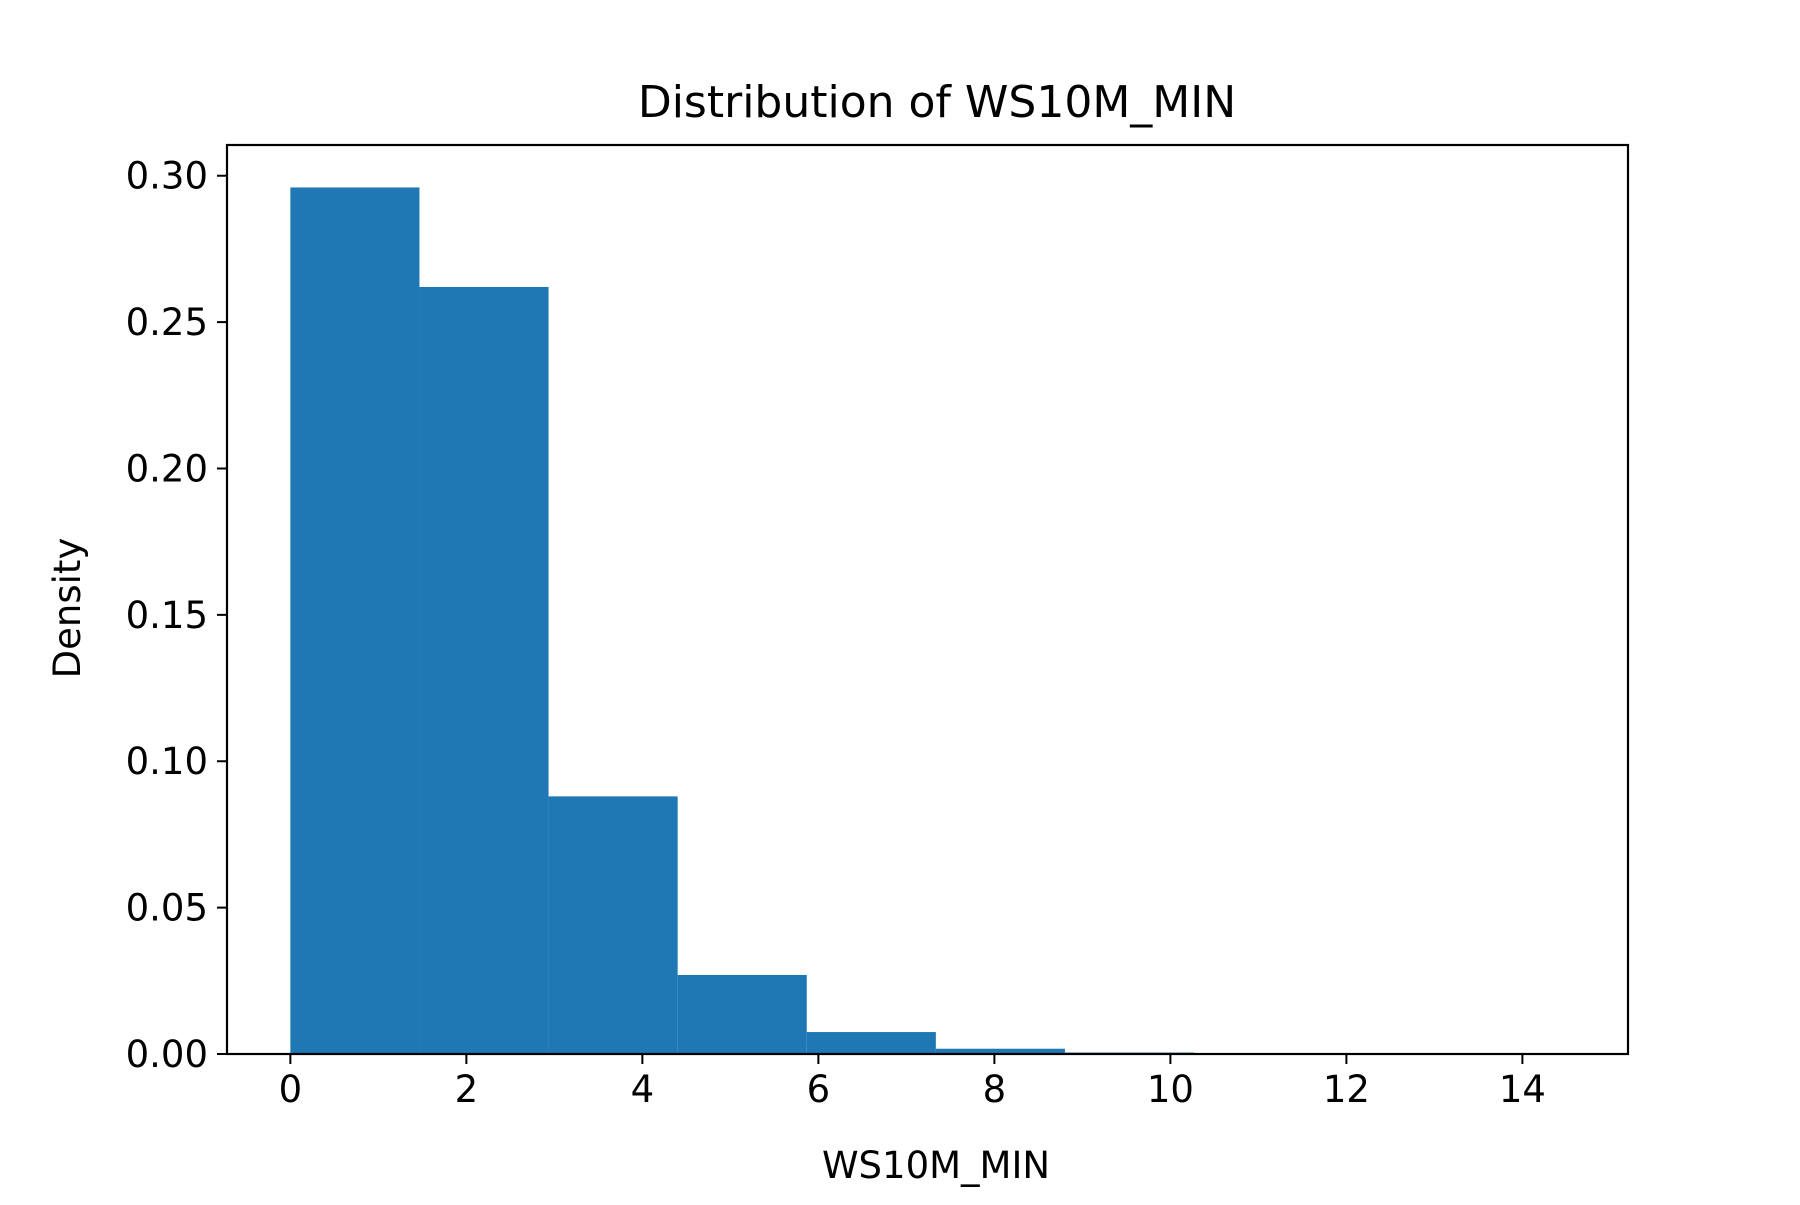  What do you see at coordinates (936, 1165) in the screenshot?
I see `x-axis-label: WS10M_MIN` at bounding box center [936, 1165].